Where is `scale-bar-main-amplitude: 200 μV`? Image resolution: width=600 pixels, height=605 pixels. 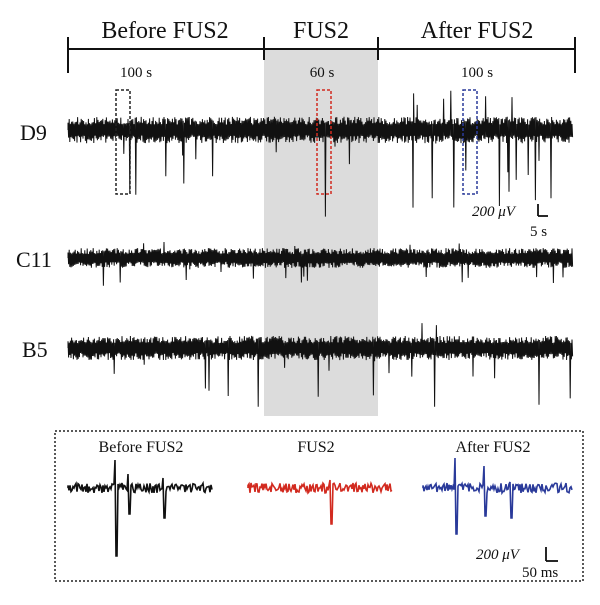
scale-bar-main-amplitude: 200 μV is located at coordinates (494, 212).